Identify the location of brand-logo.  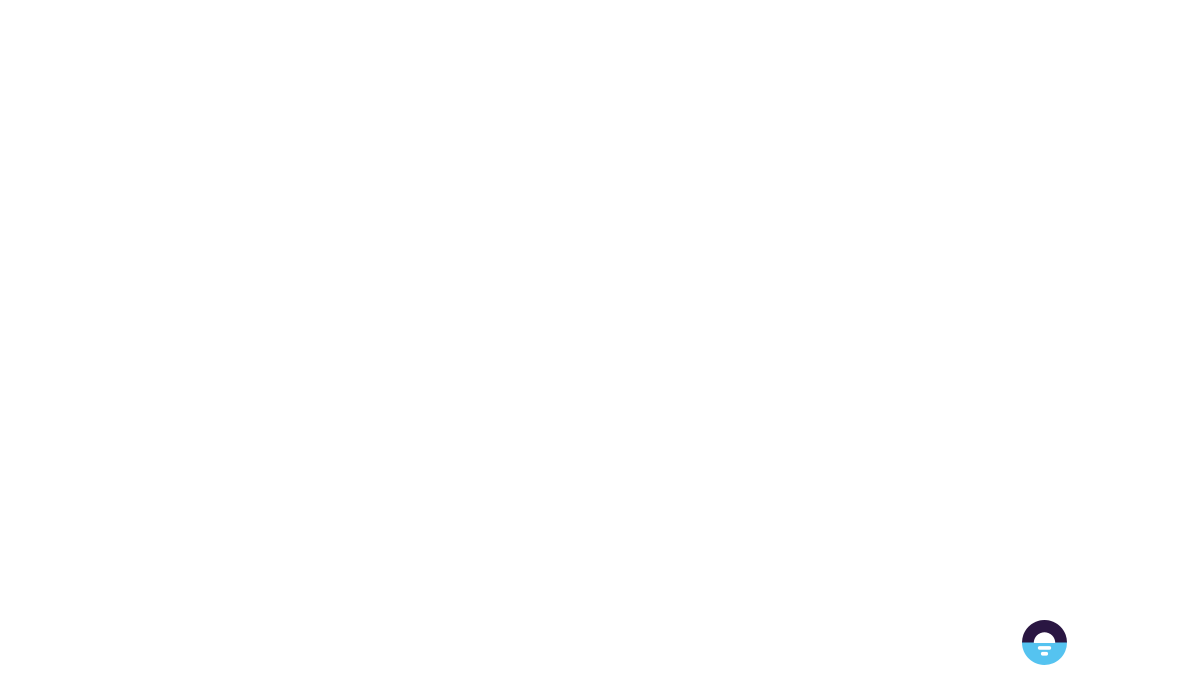
(1049, 642).